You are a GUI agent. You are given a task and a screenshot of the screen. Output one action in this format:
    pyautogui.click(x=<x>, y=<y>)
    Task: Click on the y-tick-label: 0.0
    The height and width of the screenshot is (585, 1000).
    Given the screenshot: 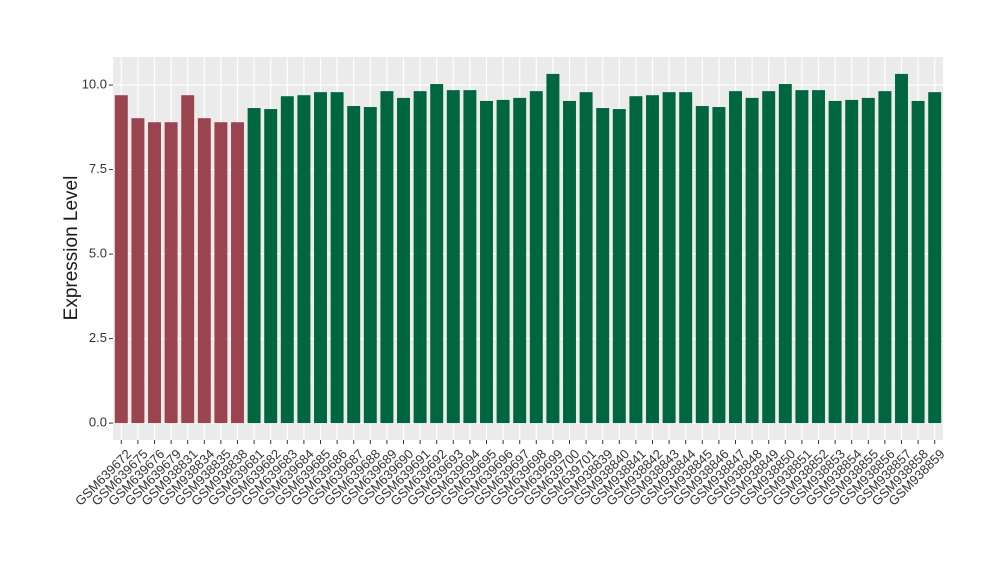 What is the action you would take?
    pyautogui.click(x=98, y=422)
    